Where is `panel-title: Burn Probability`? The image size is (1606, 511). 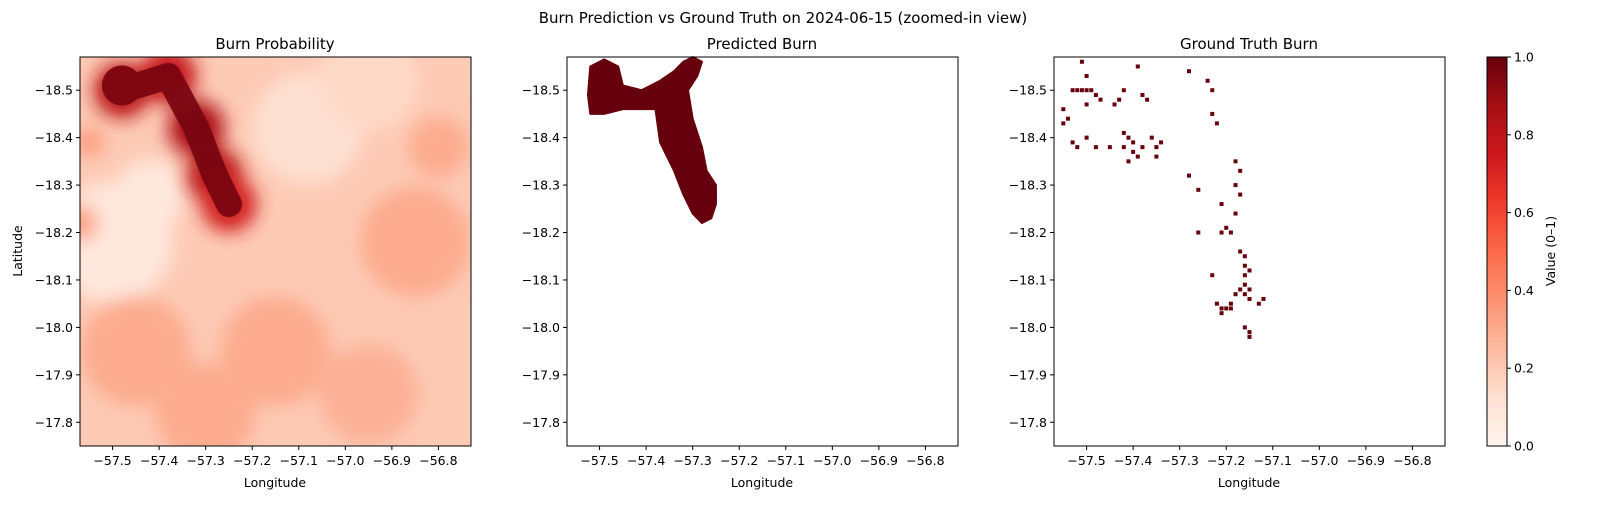 panel-title: Burn Probability is located at coordinates (274, 44).